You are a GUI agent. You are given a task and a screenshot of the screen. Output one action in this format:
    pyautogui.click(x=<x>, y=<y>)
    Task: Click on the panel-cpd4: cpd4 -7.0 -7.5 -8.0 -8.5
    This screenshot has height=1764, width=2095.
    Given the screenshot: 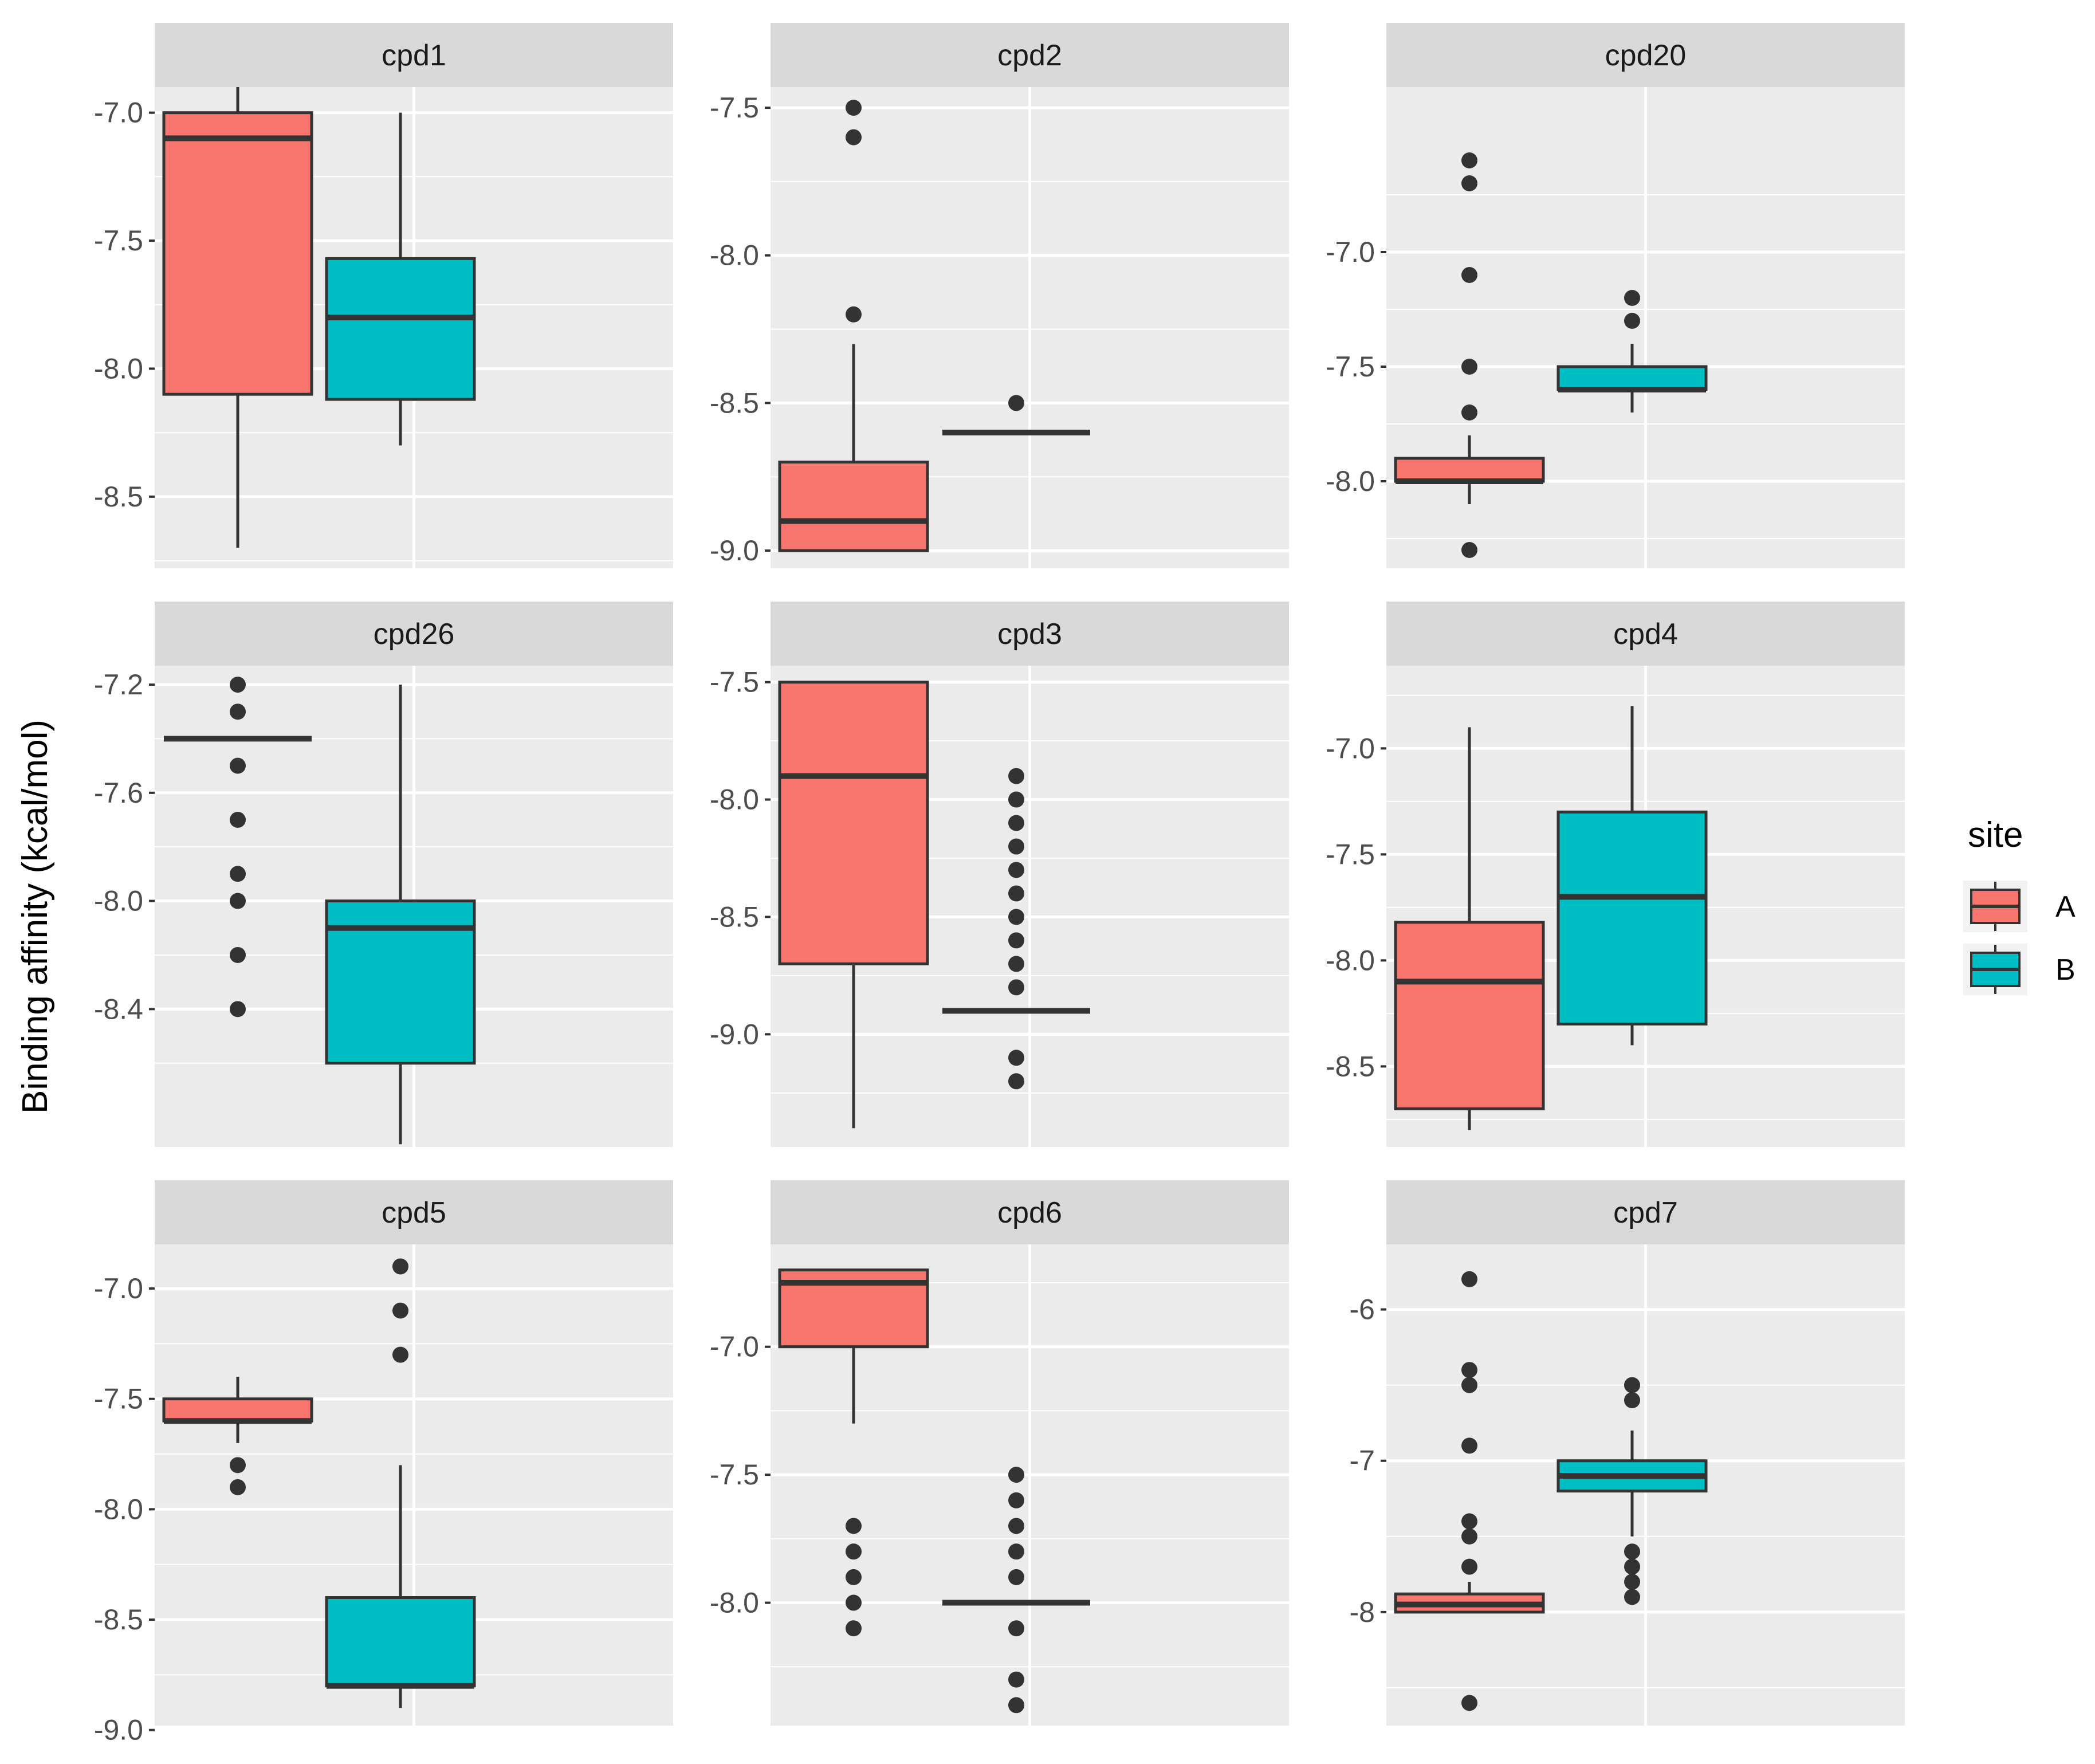 What is the action you would take?
    pyautogui.click(x=1615, y=874)
    